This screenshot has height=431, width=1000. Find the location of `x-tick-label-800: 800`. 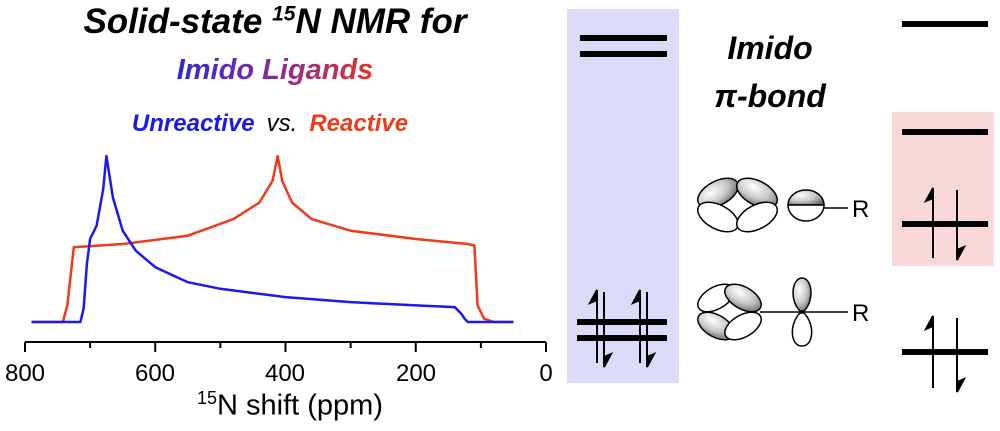

x-tick-label-800: 800 is located at coordinates (25, 373).